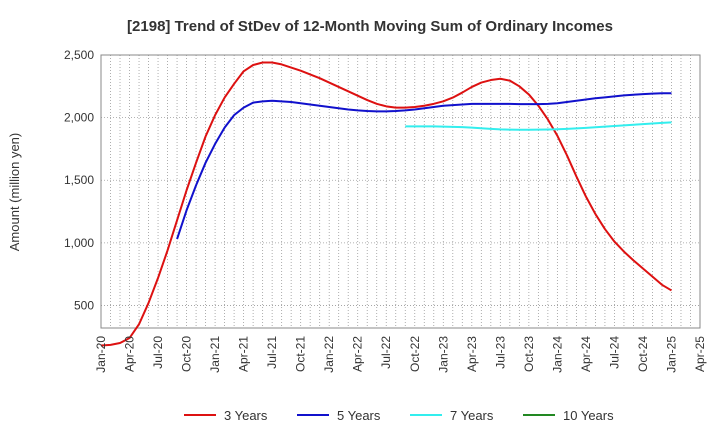 Image resolution: width=720 pixels, height=440 pixels. I want to click on x-tick-label: Apr-23, so click(472, 354).